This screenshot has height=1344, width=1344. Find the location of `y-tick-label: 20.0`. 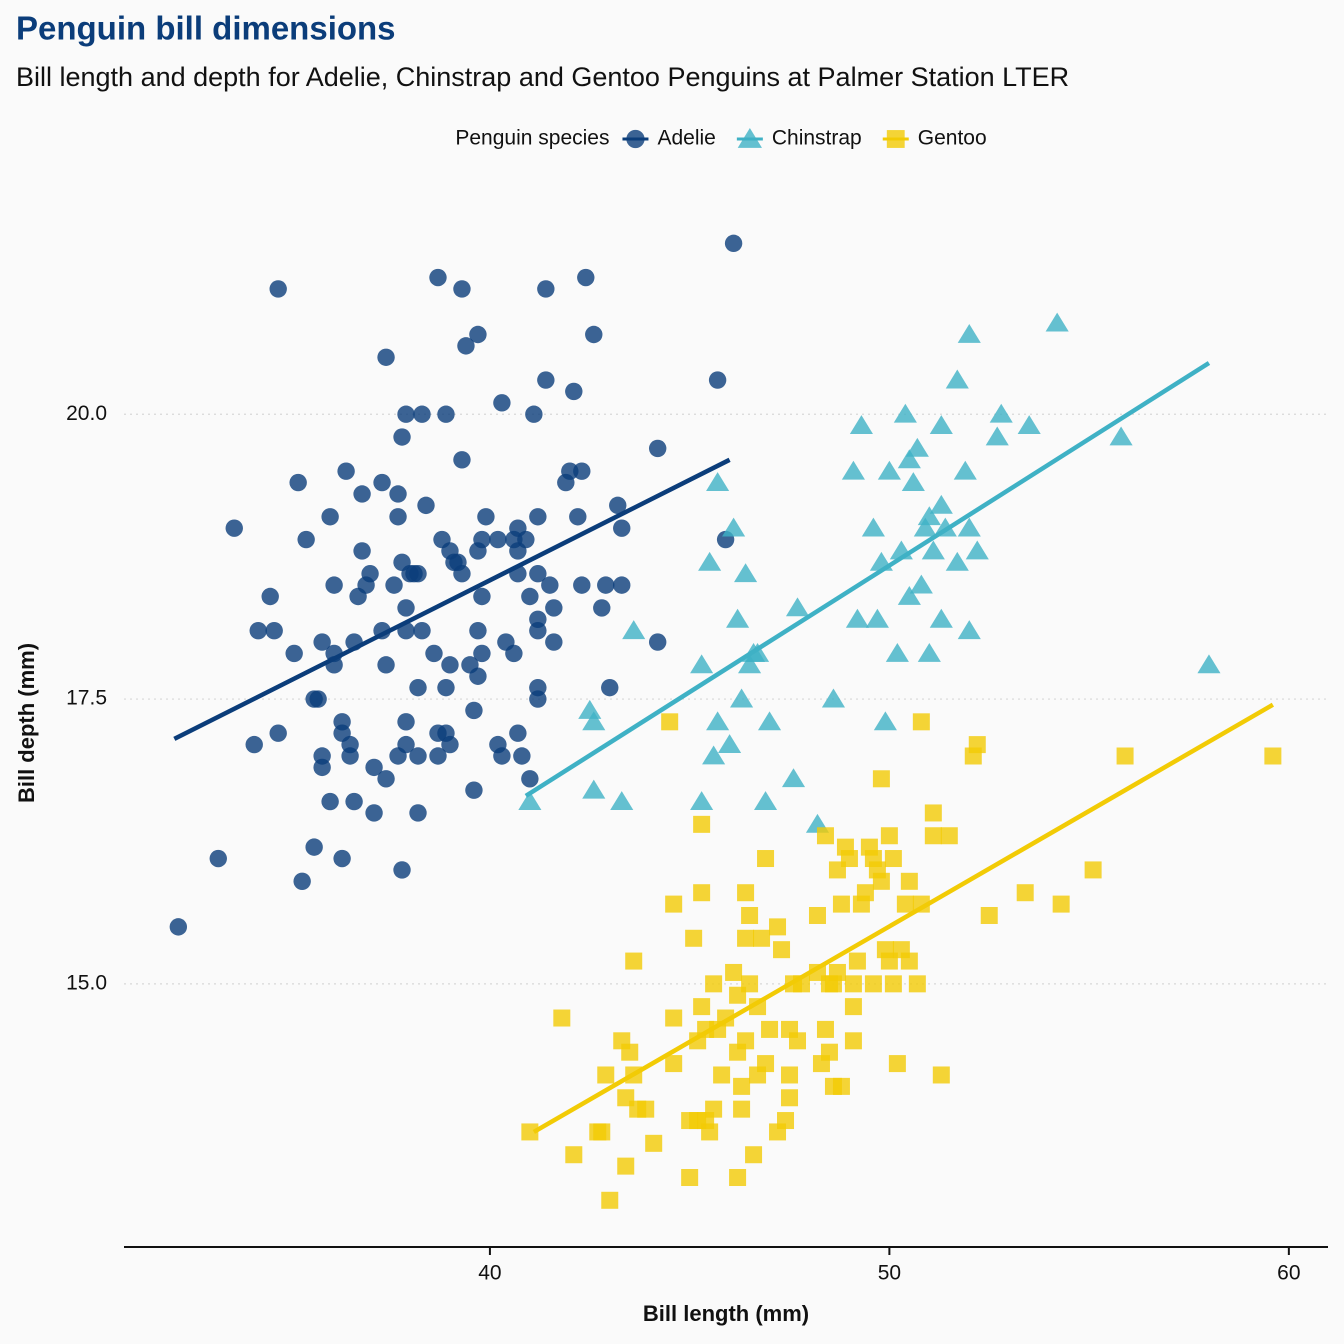

y-tick-label: 20.0 is located at coordinates (86, 413).